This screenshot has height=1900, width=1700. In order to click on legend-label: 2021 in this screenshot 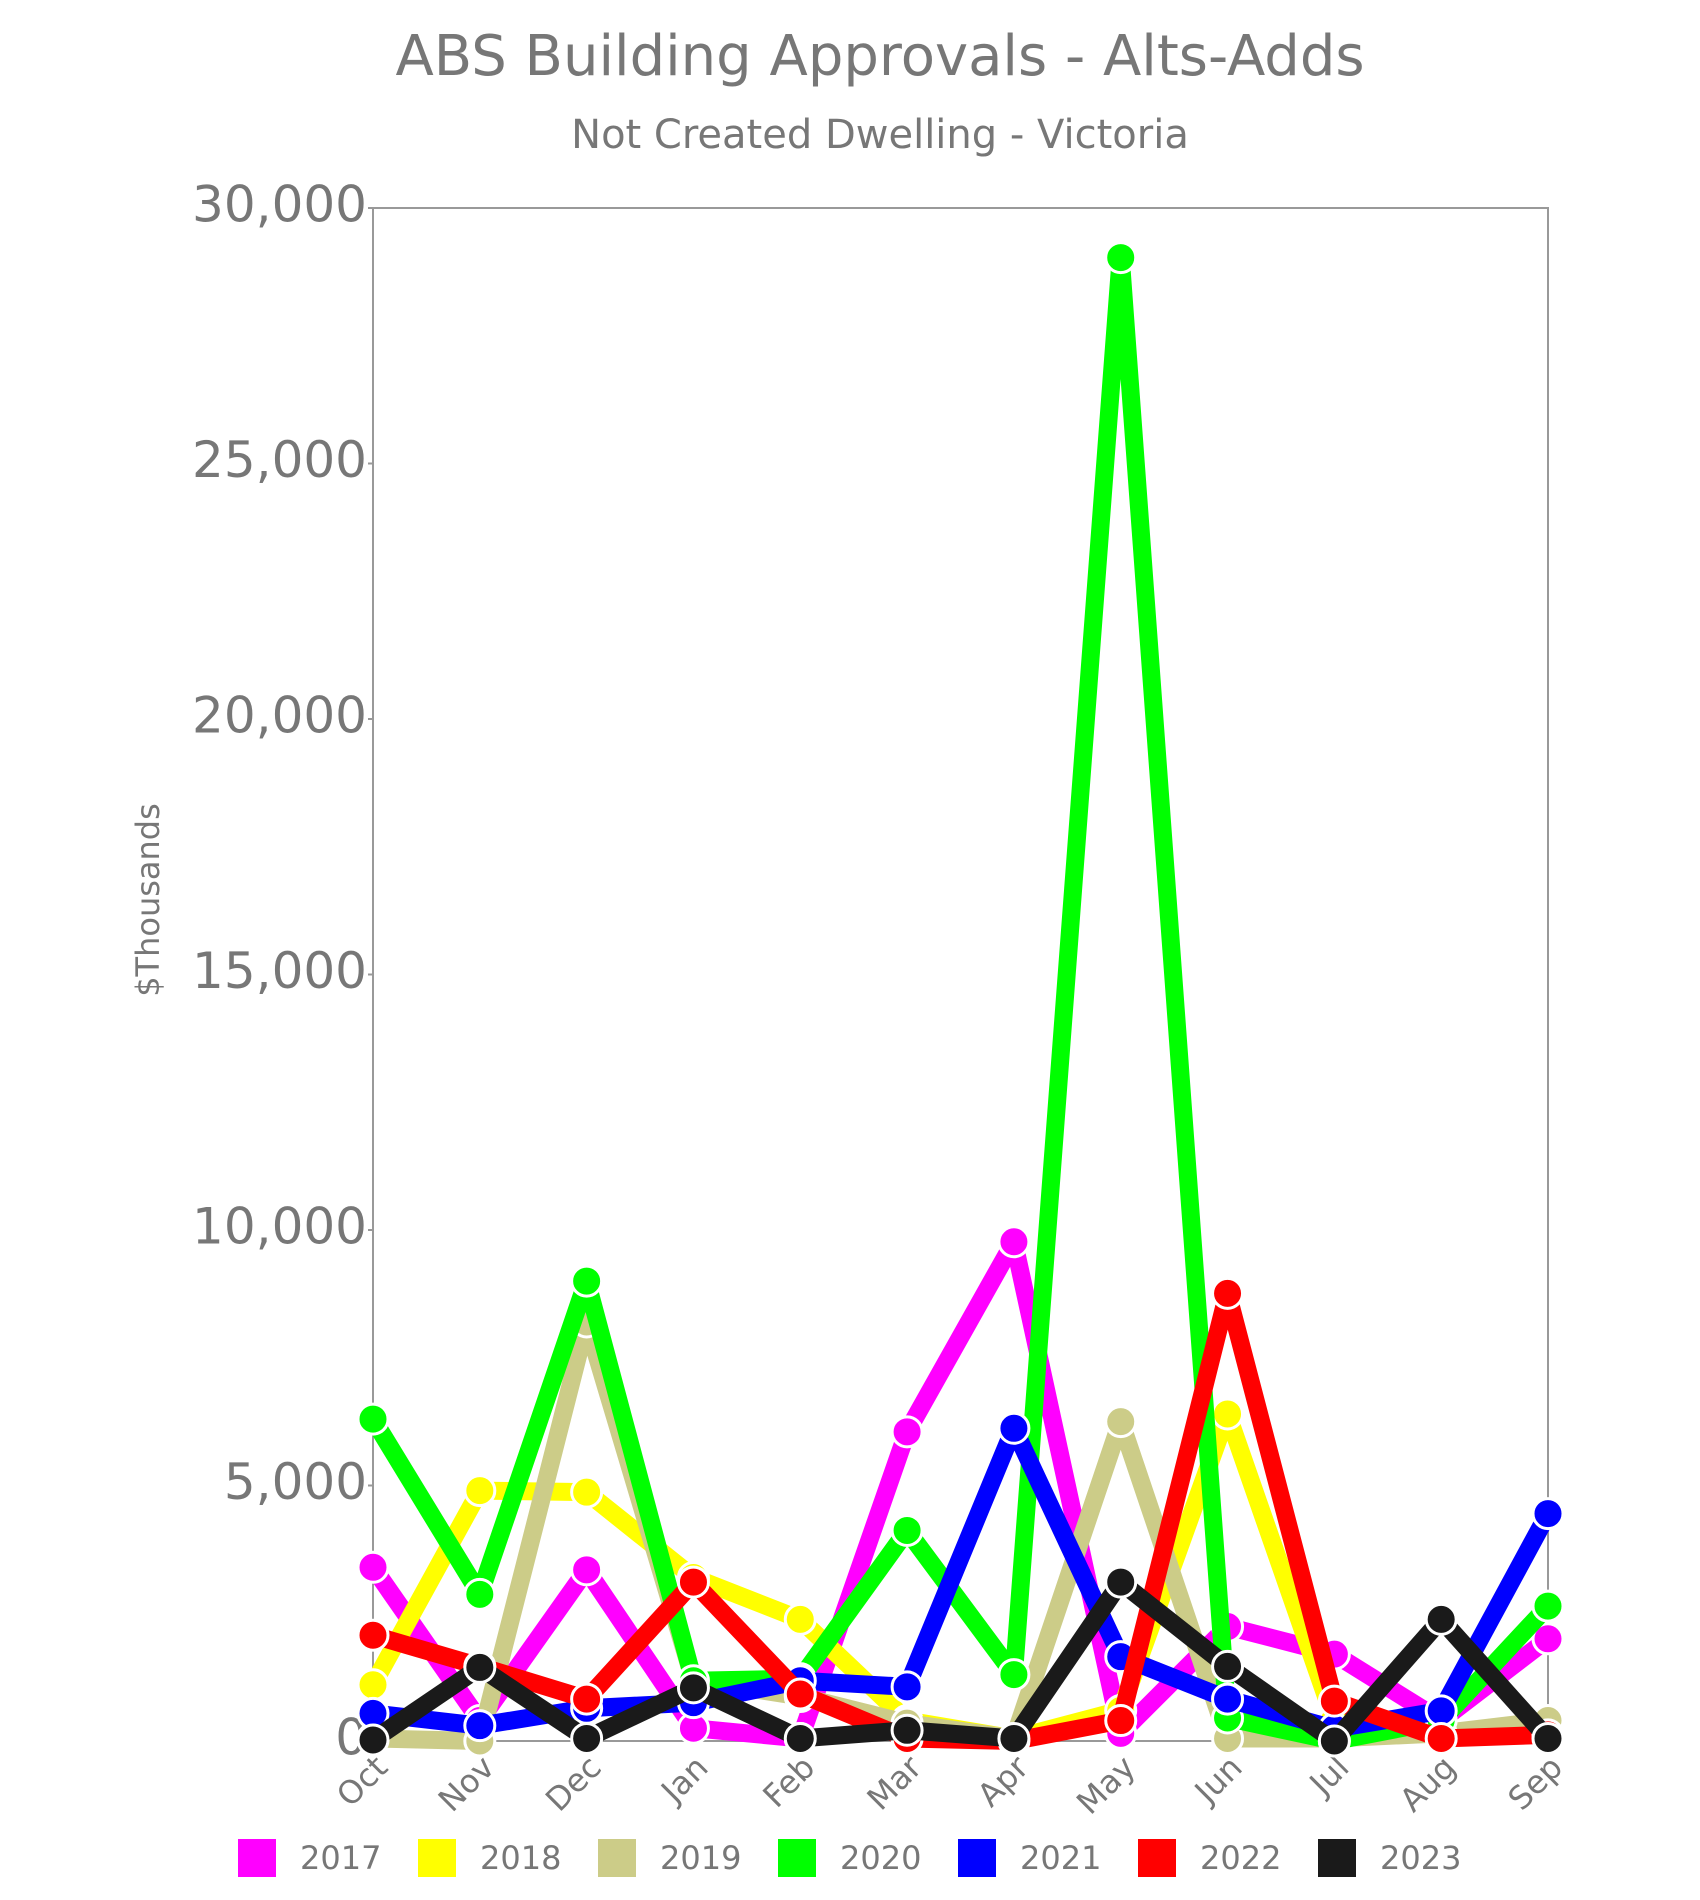, I will do `click(1060, 1858)`.